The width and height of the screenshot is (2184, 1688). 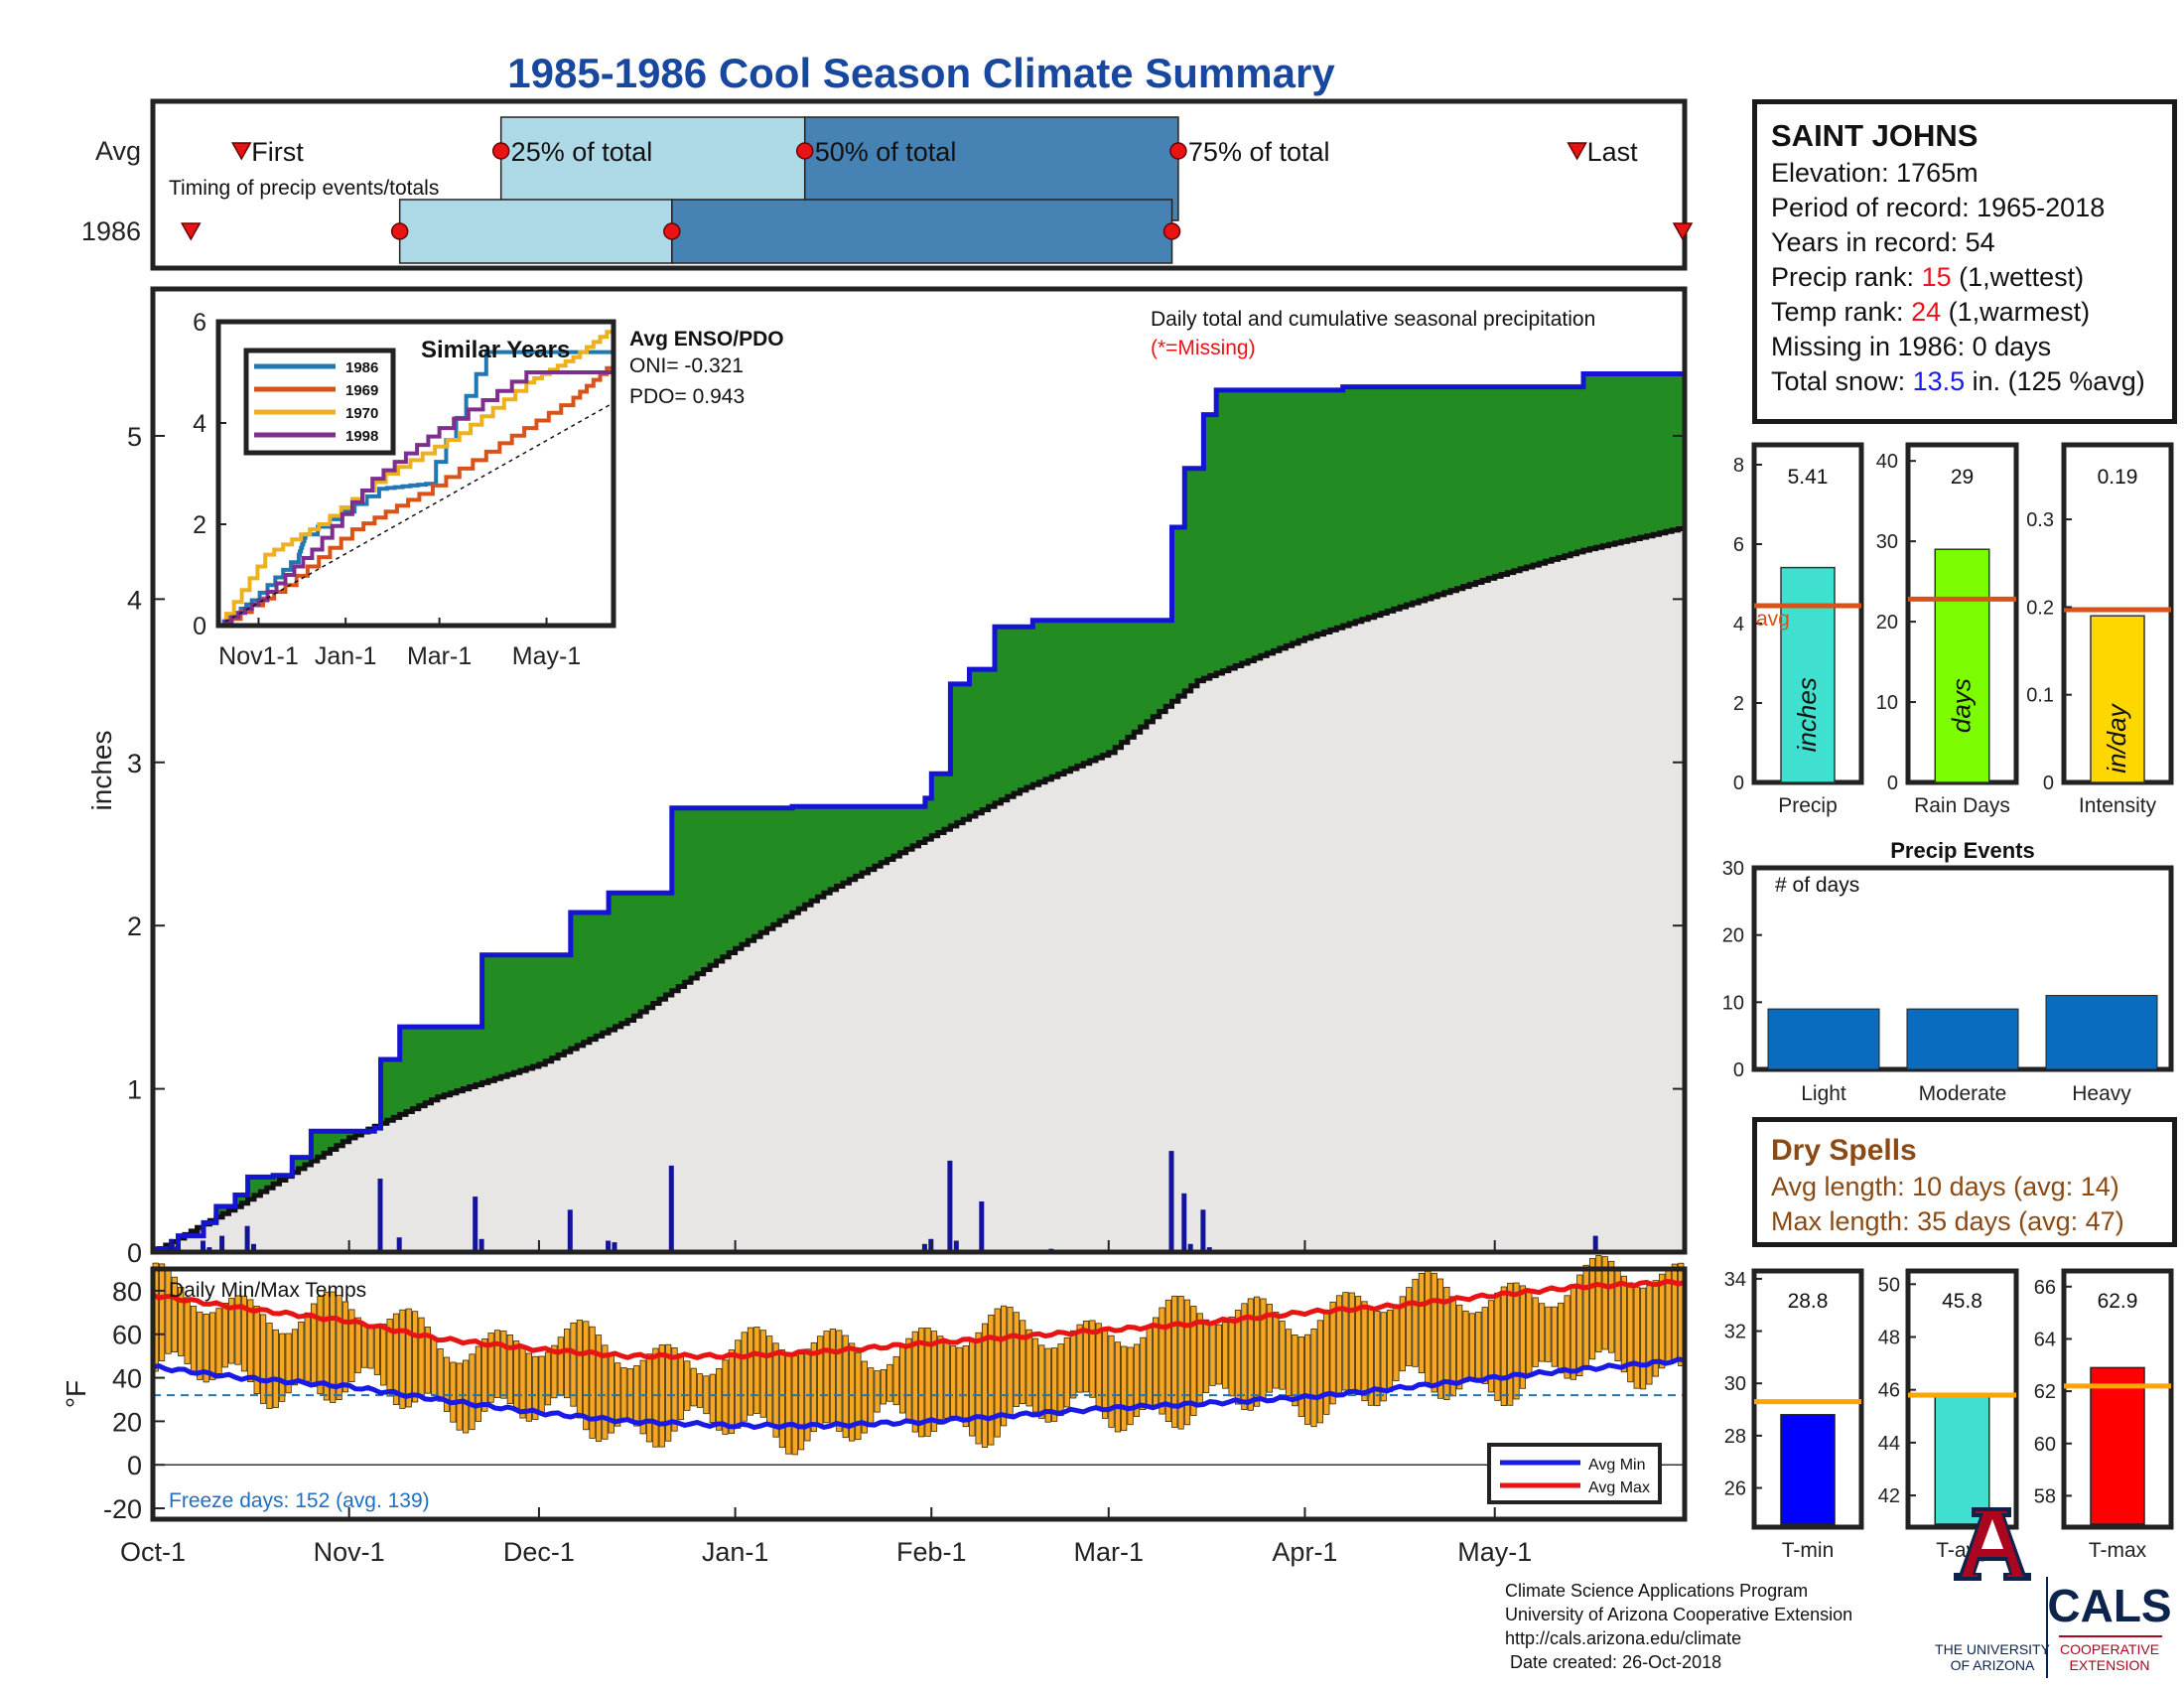 I want to click on inset-x-tick-label: May-1, so click(x=546, y=656).